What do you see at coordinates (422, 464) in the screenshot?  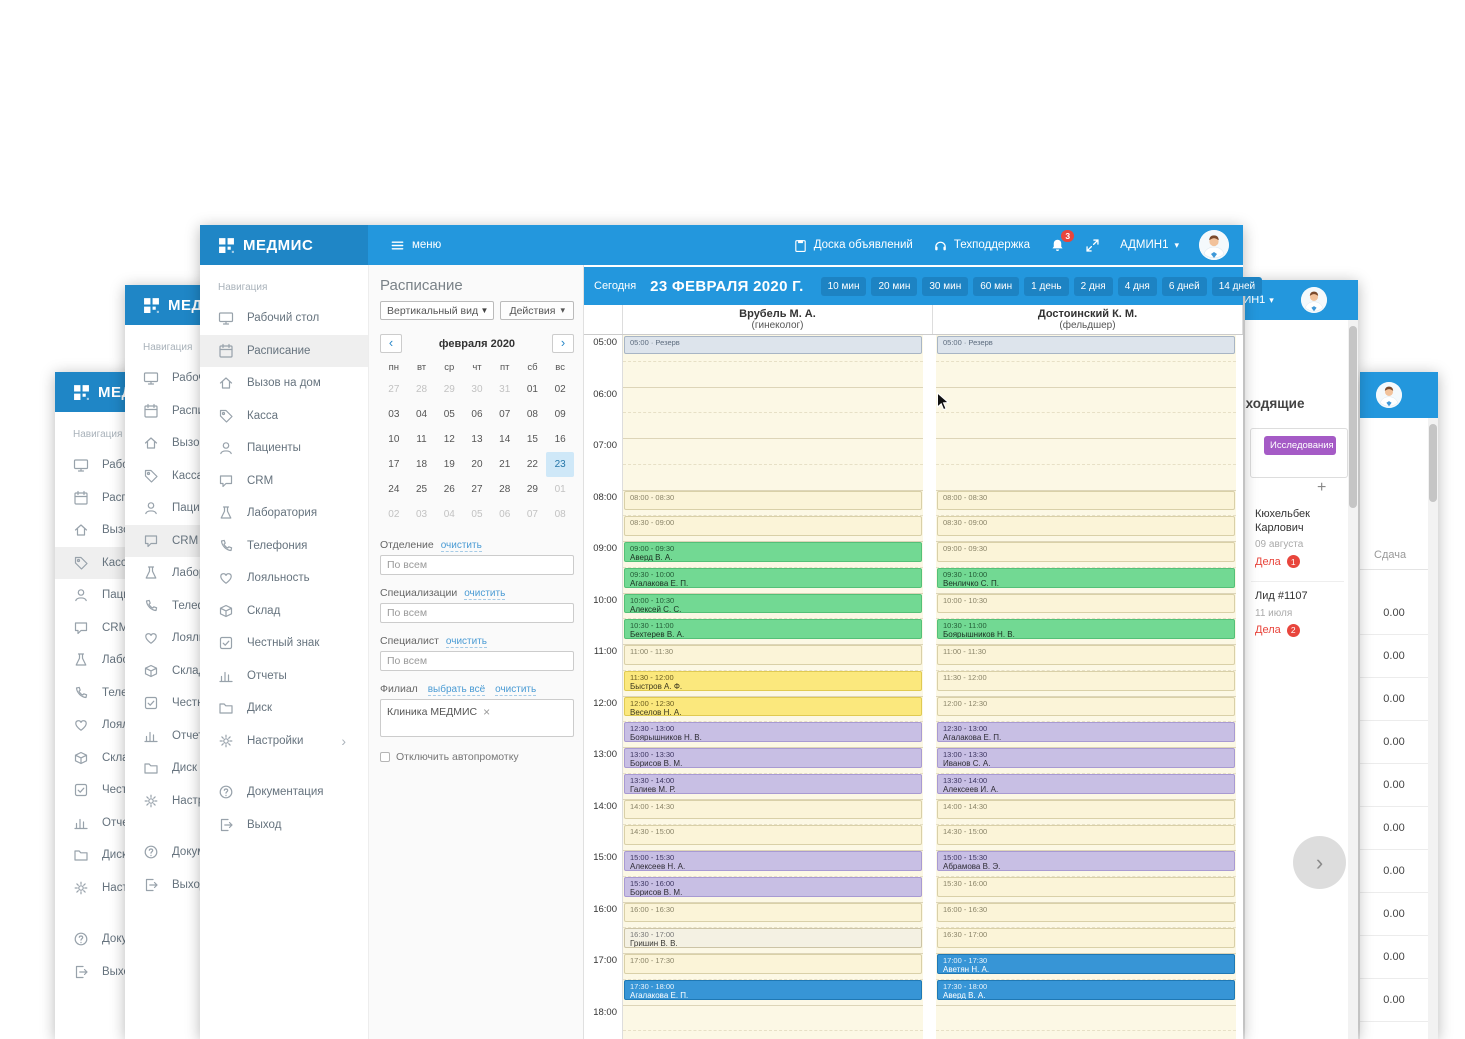 I see `calendar-day: 18` at bounding box center [422, 464].